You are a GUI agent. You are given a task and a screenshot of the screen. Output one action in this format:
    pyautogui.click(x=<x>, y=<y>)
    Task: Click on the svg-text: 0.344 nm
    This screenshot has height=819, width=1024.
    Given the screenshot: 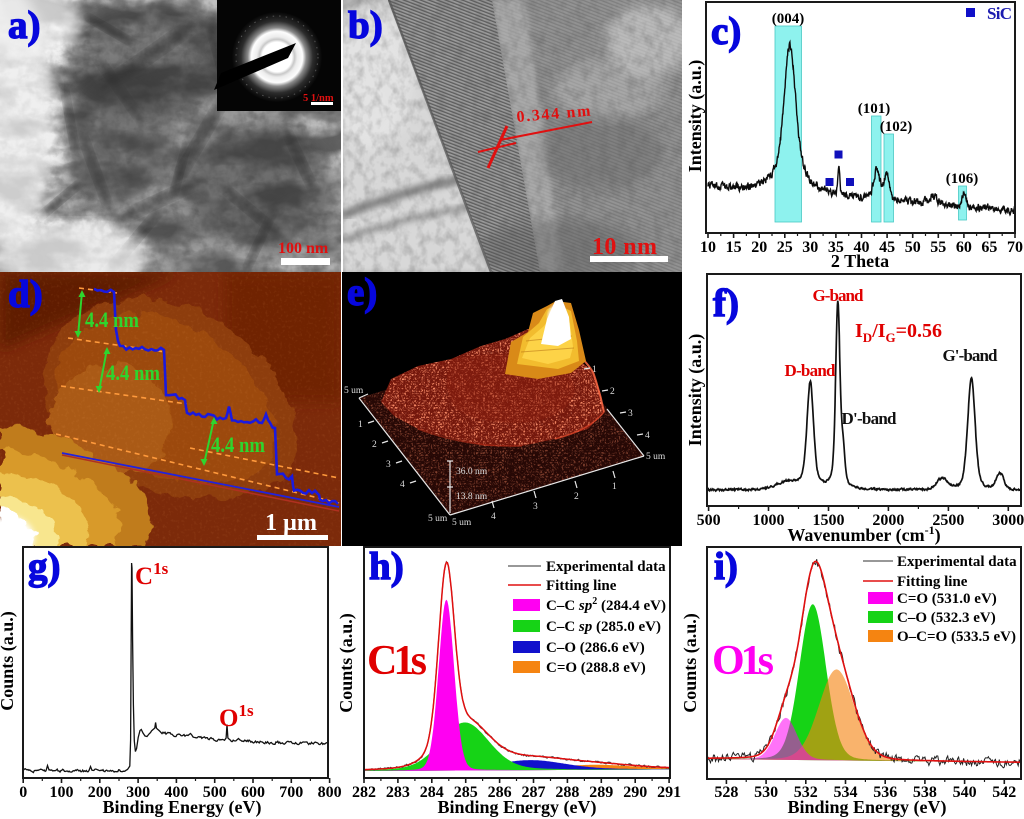 What is the action you would take?
    pyautogui.click(x=554, y=114)
    